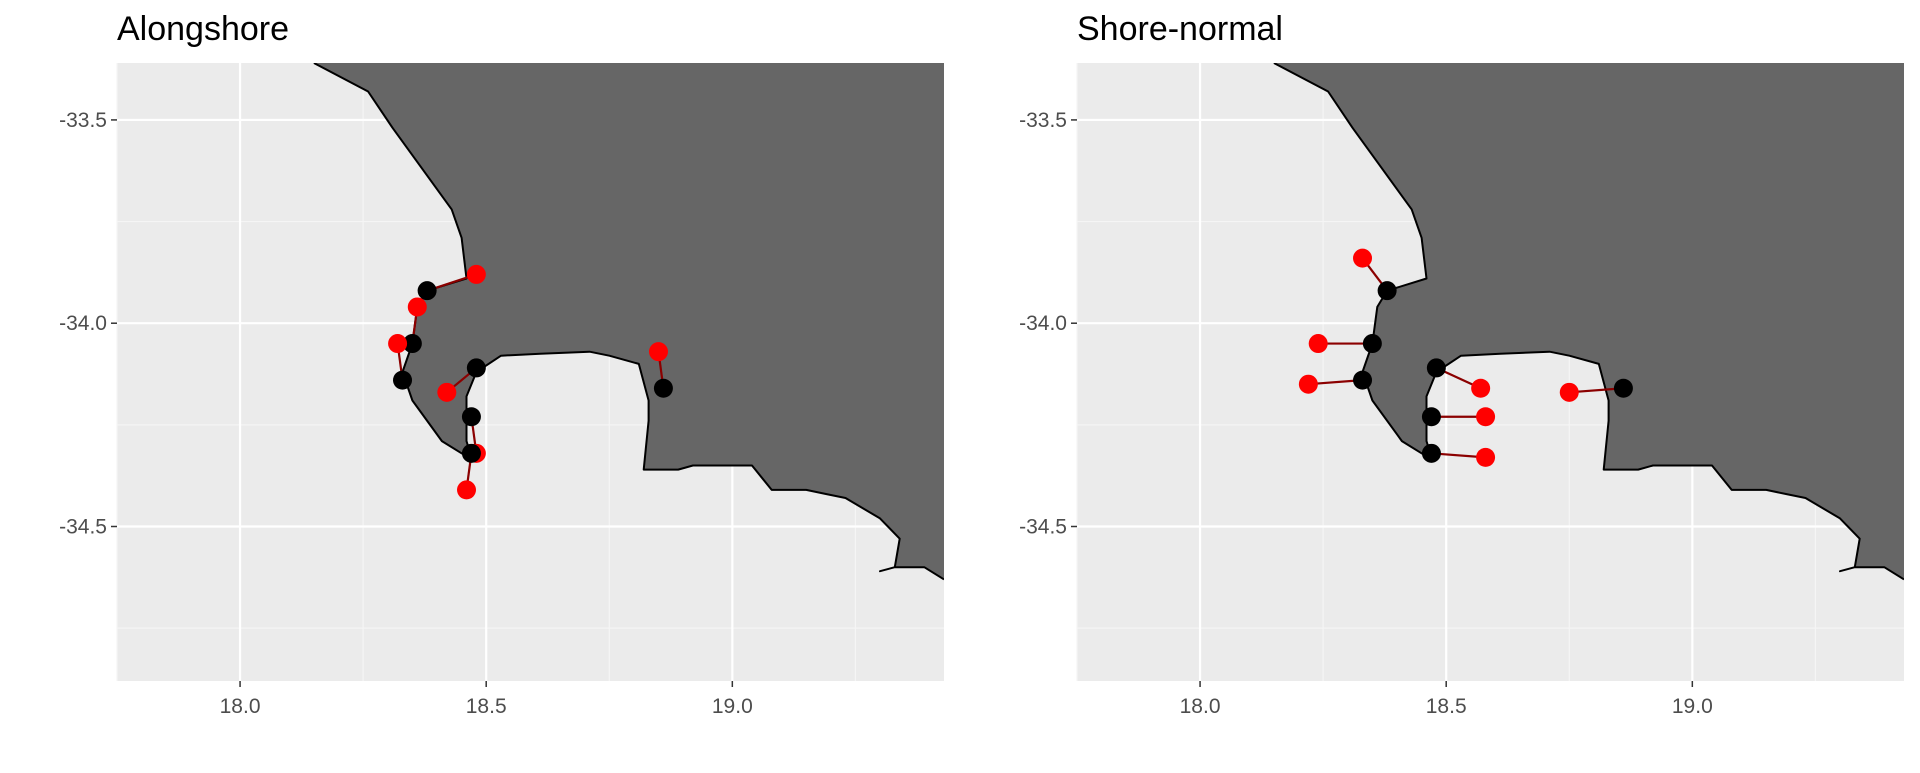  I want to click on panel-title-shore-normal: Shore-normal, so click(1180, 29).